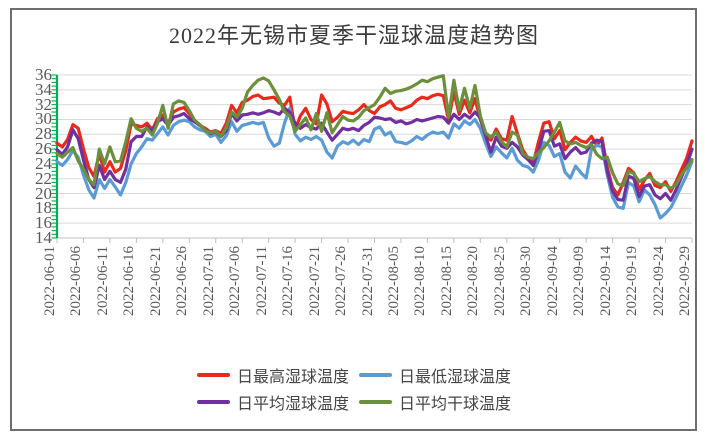 The image size is (708, 439). What do you see at coordinates (43, 119) in the screenshot?
I see `y-tick-label: 30` at bounding box center [43, 119].